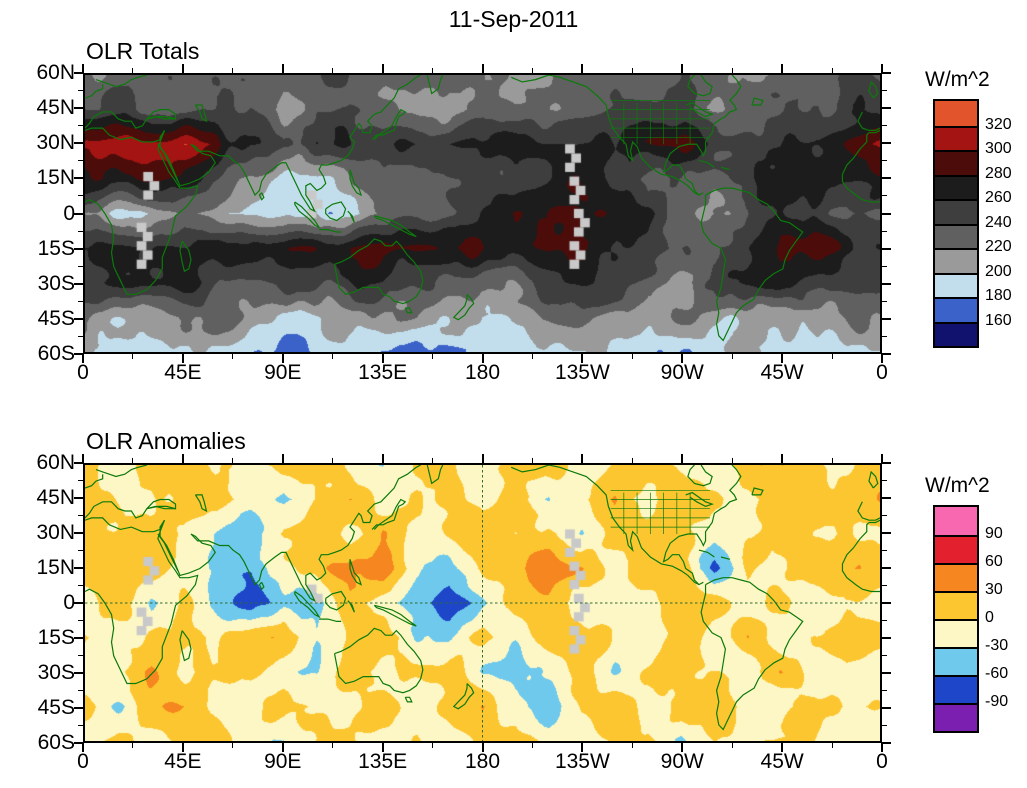 This screenshot has height=788, width=1027. Describe the element at coordinates (55, 178) in the screenshot. I see `y-axis-label: 15N` at that location.